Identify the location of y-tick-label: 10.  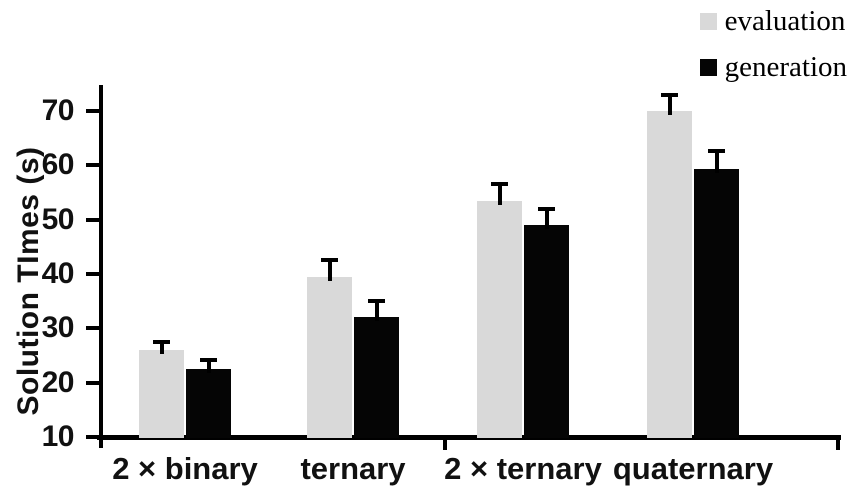
(58, 436).